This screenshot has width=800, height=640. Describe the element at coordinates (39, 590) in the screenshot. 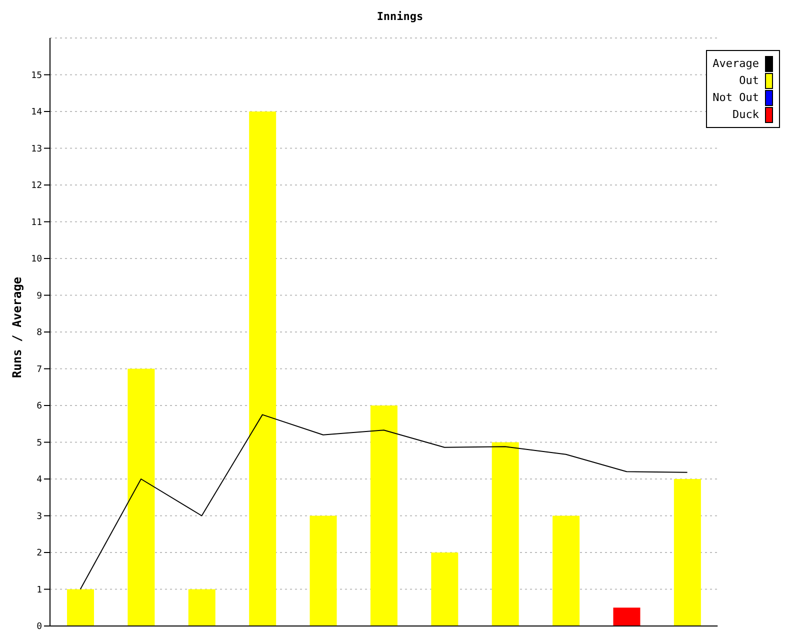

I see `y-tick-label: 1` at that location.